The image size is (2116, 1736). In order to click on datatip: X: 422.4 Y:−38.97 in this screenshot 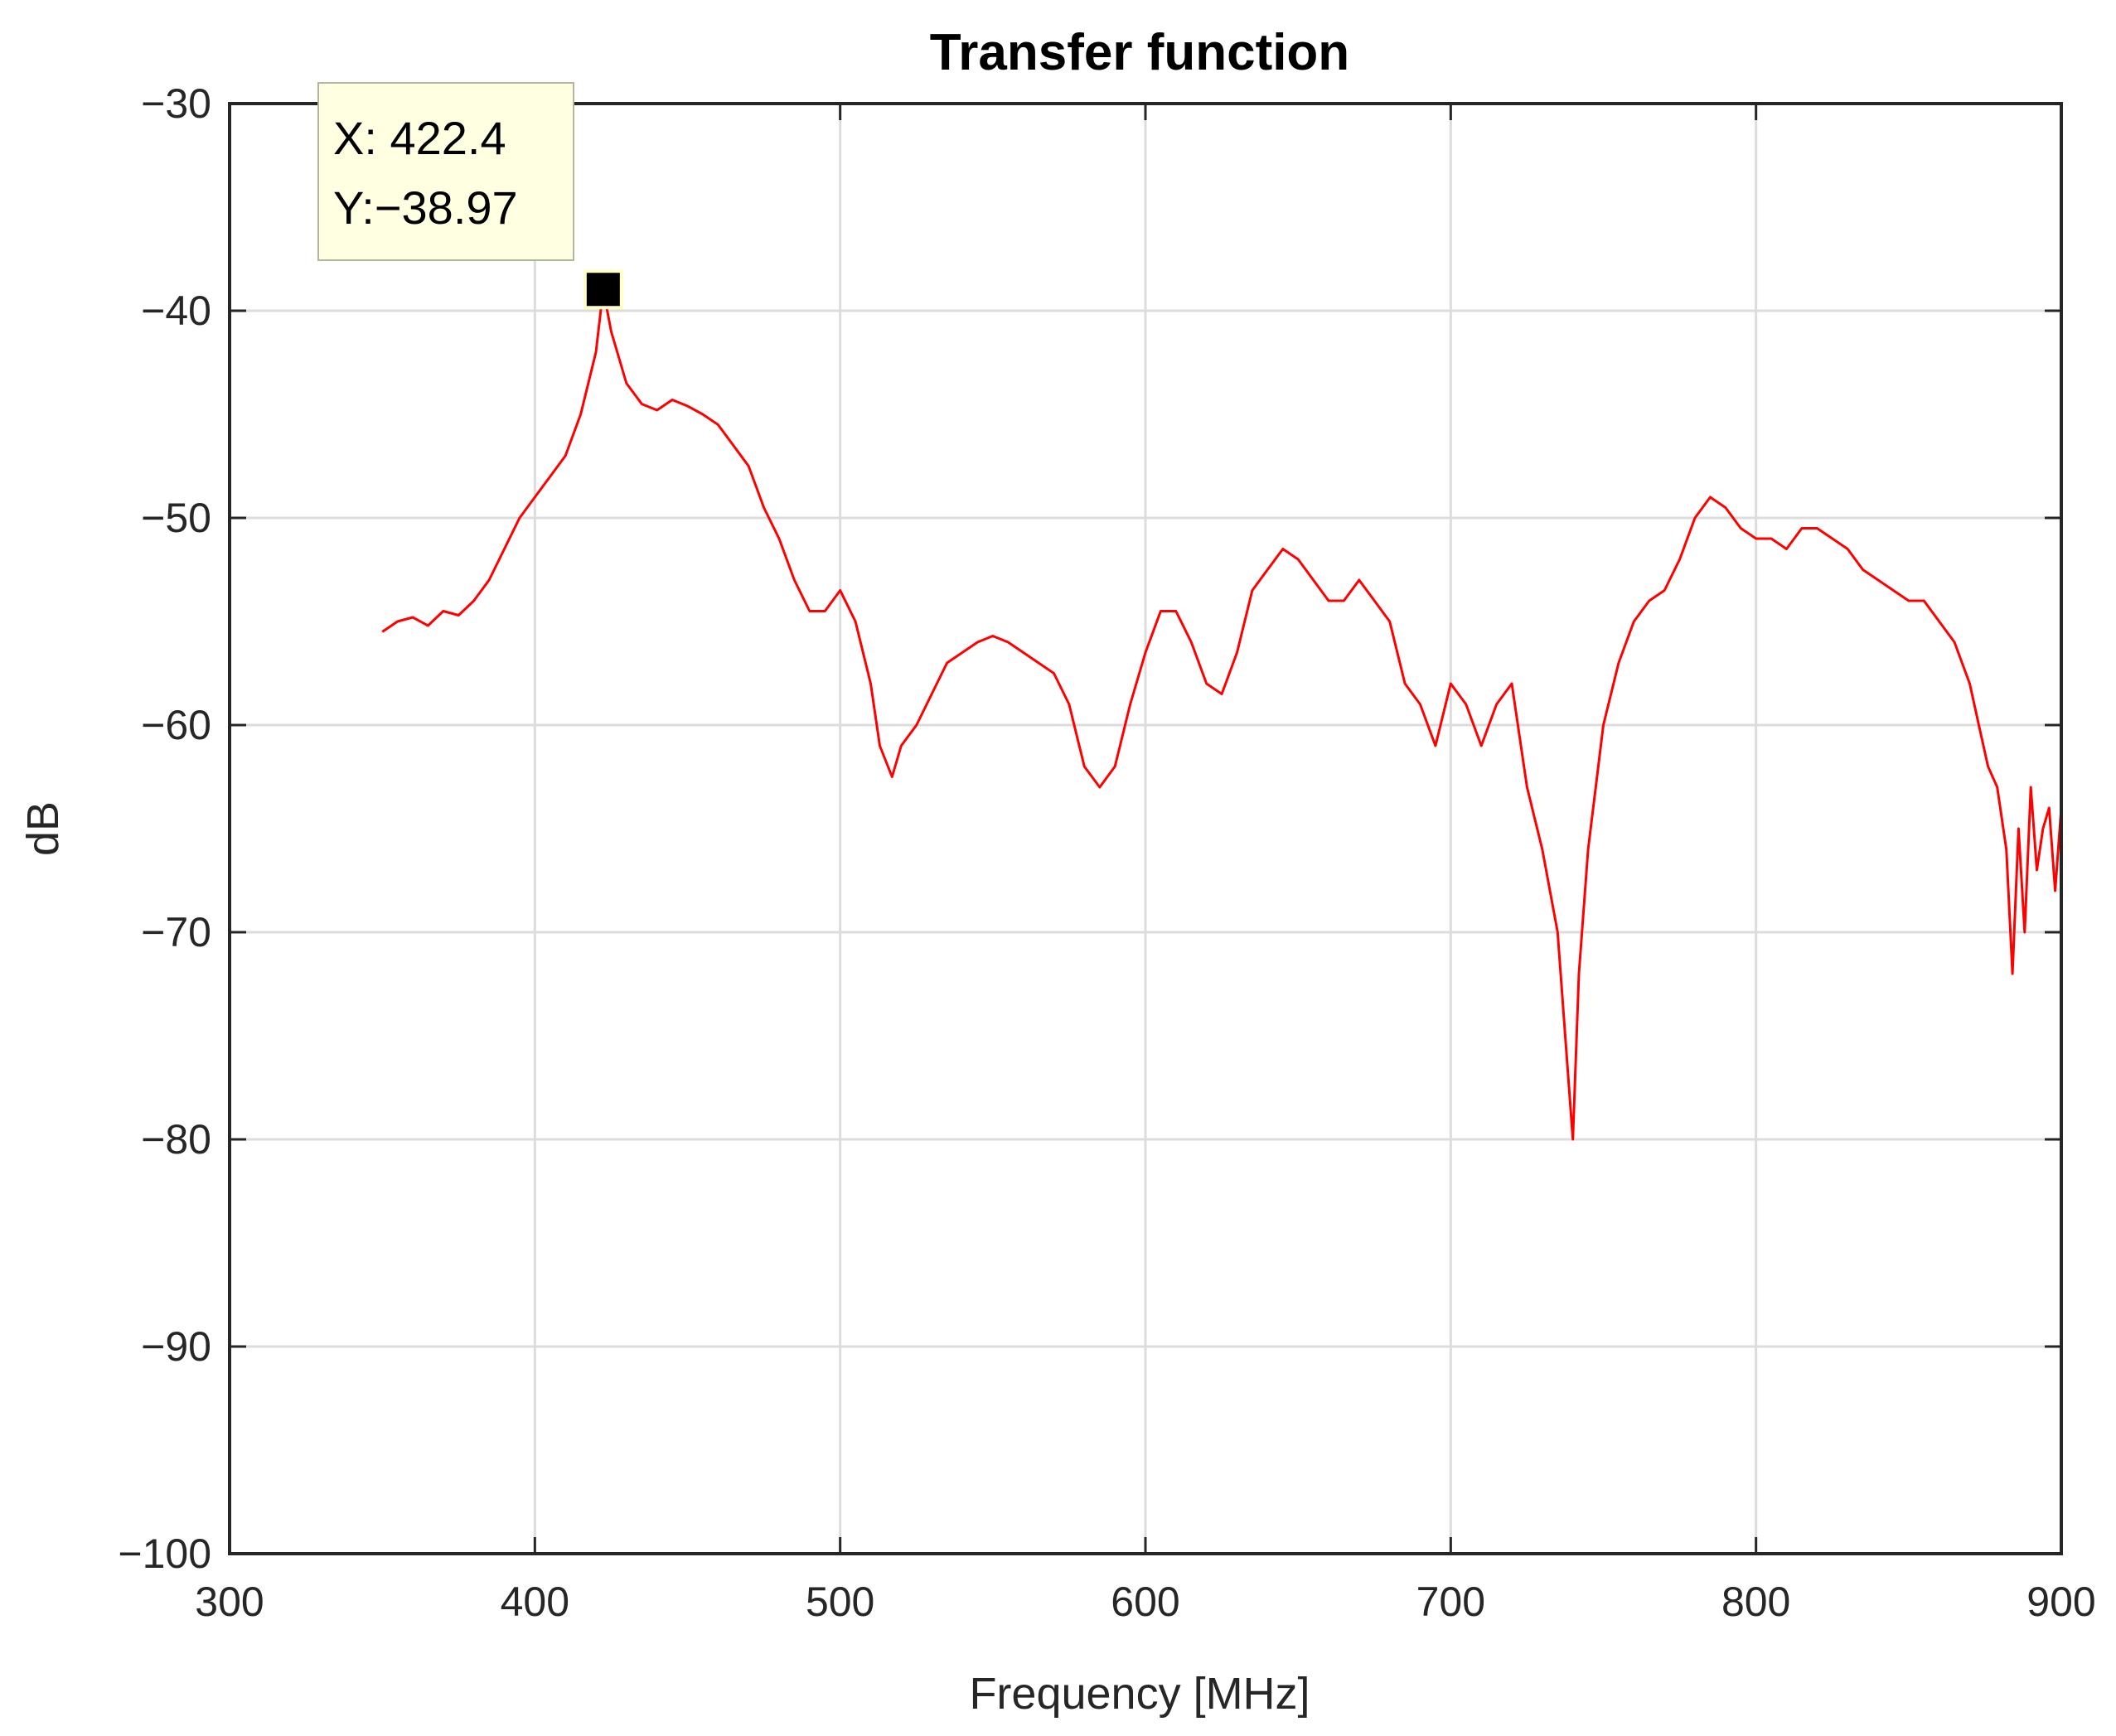, I will do `click(470, 196)`.